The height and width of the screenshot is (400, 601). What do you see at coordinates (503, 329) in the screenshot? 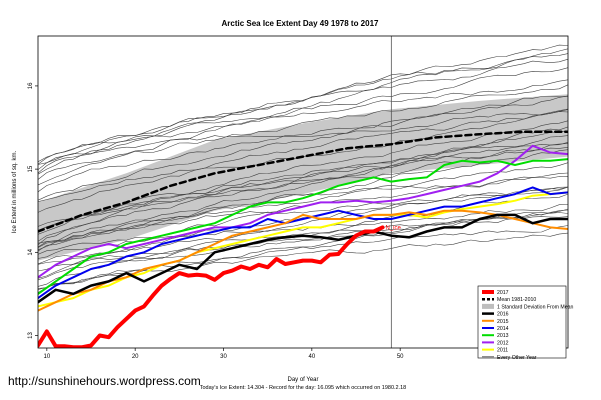
I see `legend-label: 2014` at bounding box center [503, 329].